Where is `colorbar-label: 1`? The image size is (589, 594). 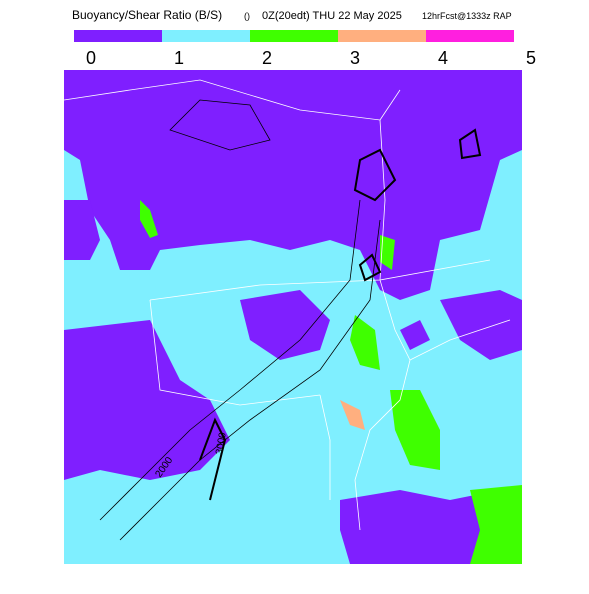 colorbar-label: 1 is located at coordinates (179, 58).